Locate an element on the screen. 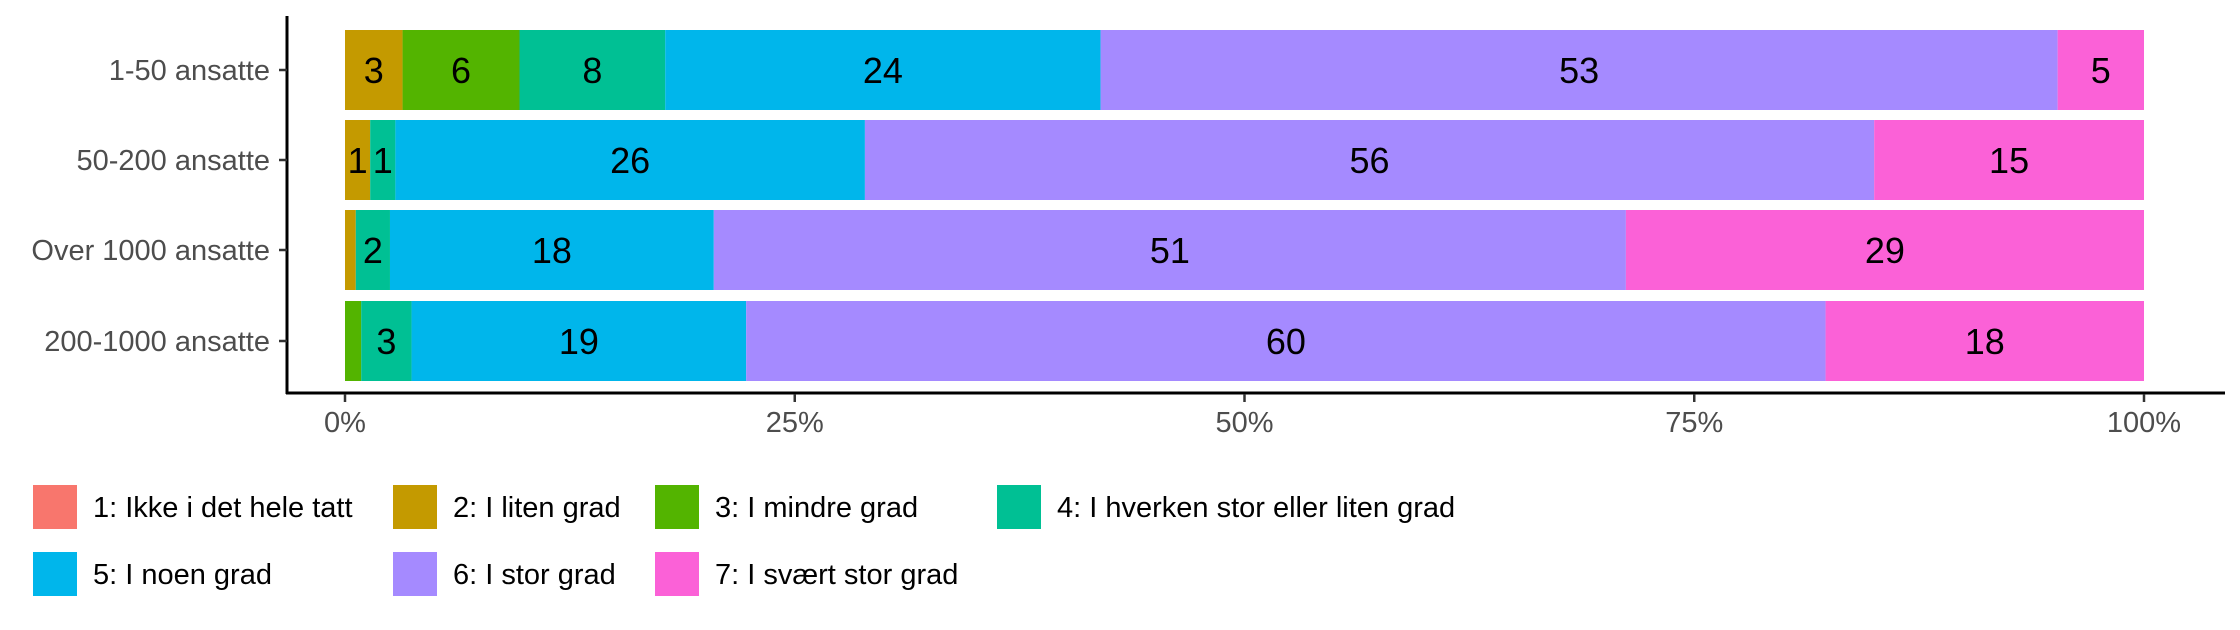 This screenshot has width=2240, height=630. bar-value-label: 6 is located at coordinates (461, 70).